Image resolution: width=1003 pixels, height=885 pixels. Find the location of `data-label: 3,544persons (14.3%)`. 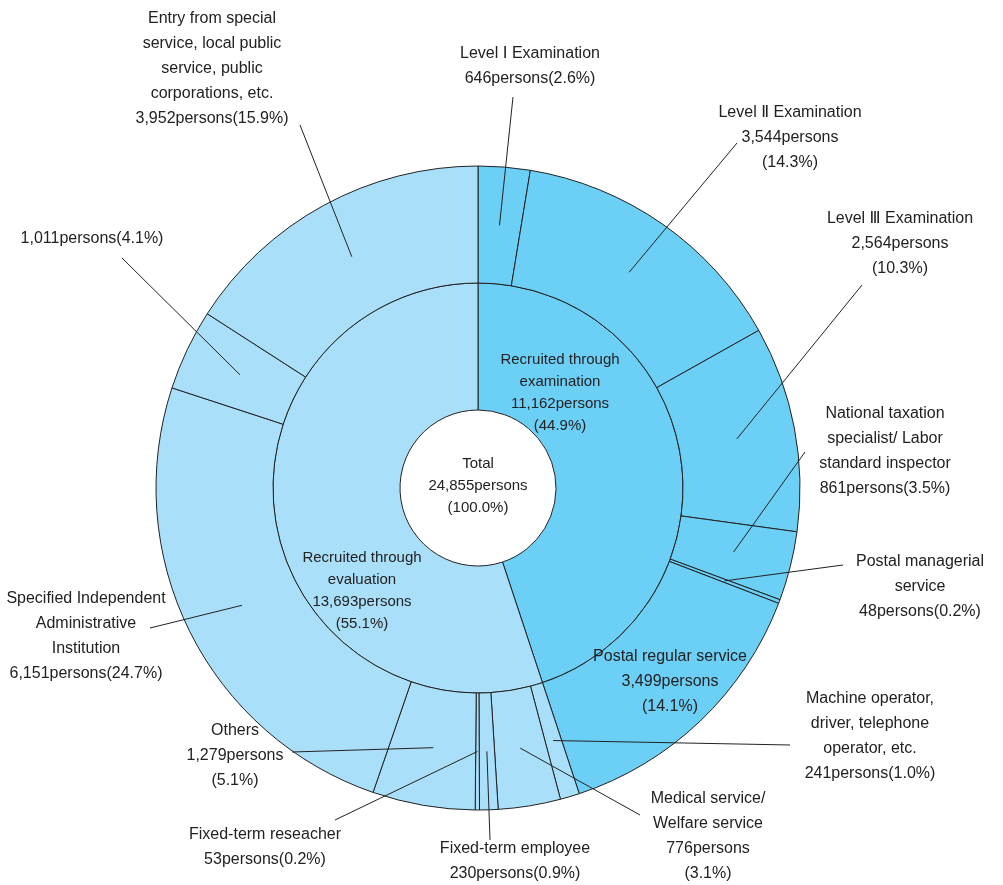

data-label: 3,544persons (14.3%) is located at coordinates (790, 149).